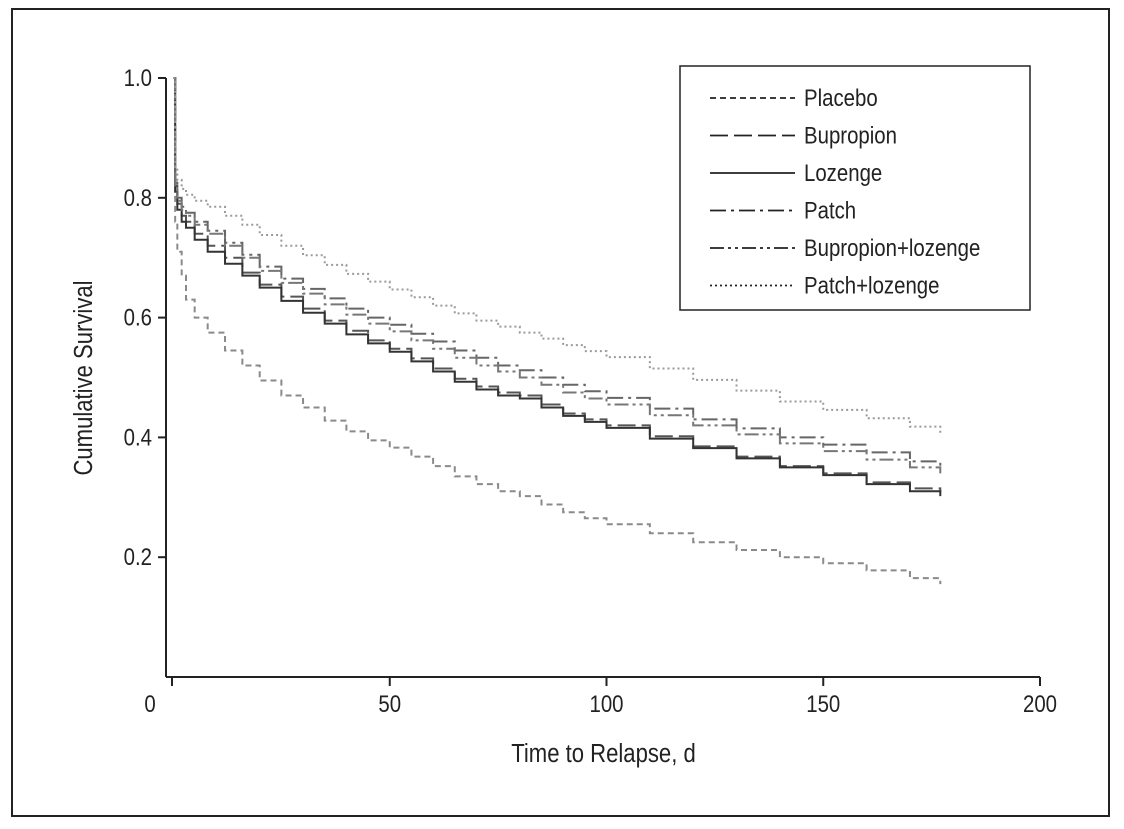 This screenshot has width=1124, height=829. What do you see at coordinates (149, 703) in the screenshot?
I see `x-tick-label: 0` at bounding box center [149, 703].